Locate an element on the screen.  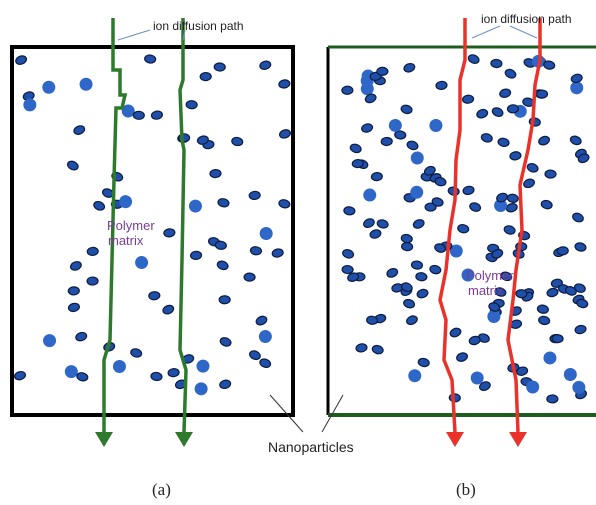
region-label: matrix is located at coordinates (486, 290).